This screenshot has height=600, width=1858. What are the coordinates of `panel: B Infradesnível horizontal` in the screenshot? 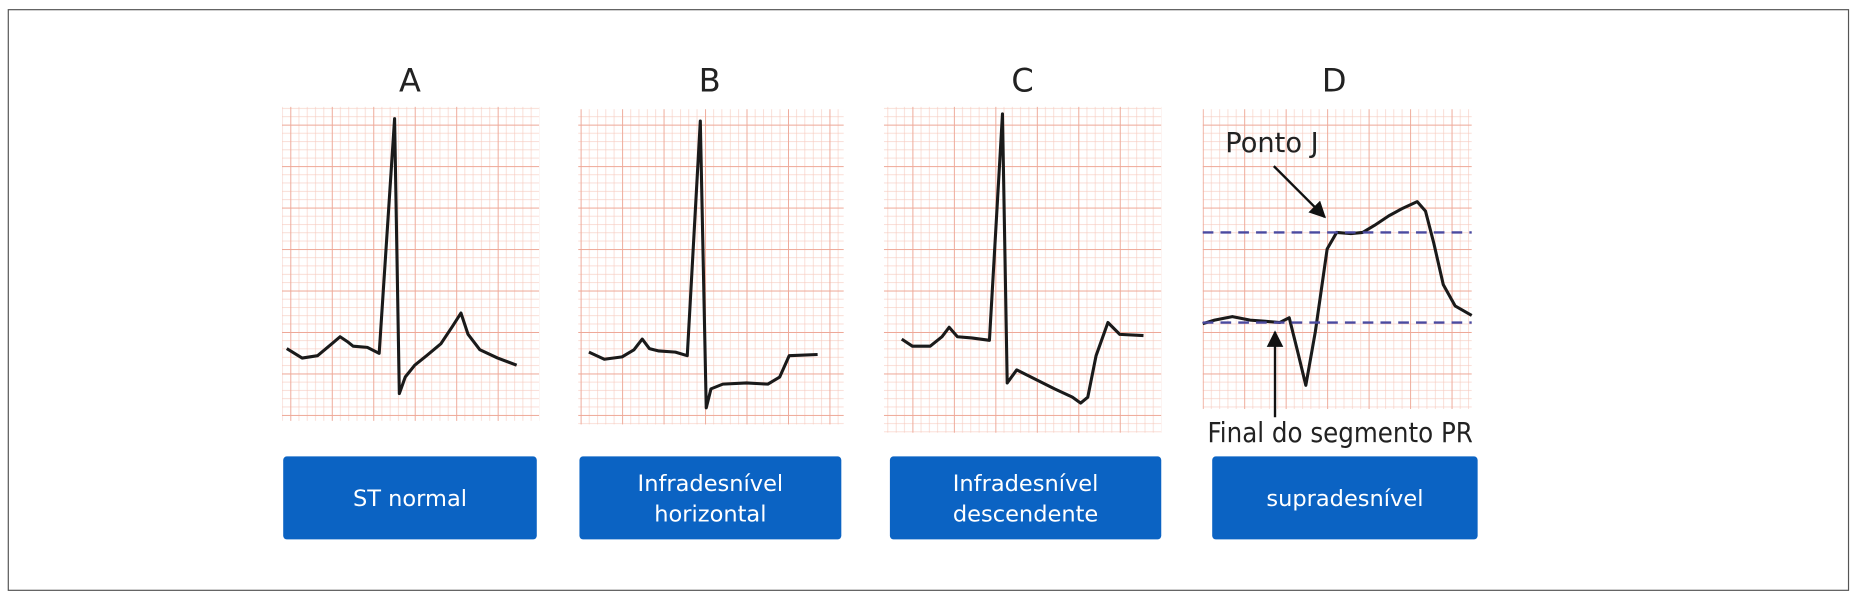 It's located at (711, 300).